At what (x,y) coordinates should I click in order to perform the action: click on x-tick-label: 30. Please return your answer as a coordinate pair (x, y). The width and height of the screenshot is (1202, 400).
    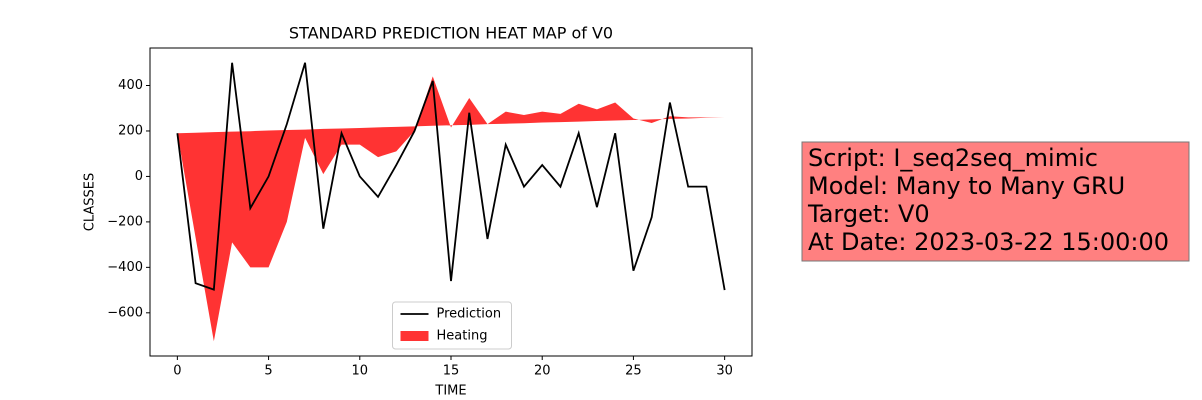
    Looking at the image, I should click on (724, 371).